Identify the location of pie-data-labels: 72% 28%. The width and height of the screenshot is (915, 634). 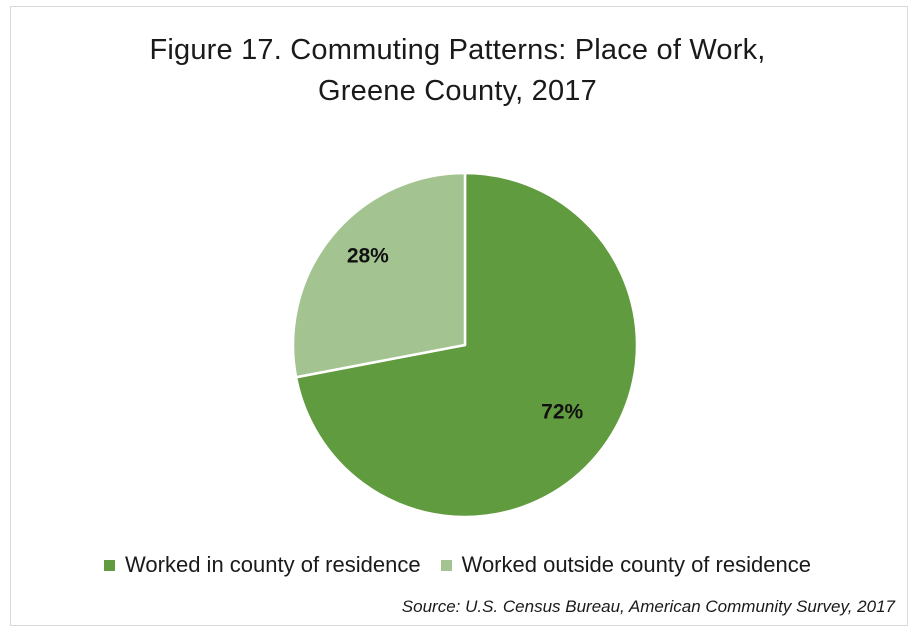
(465, 334).